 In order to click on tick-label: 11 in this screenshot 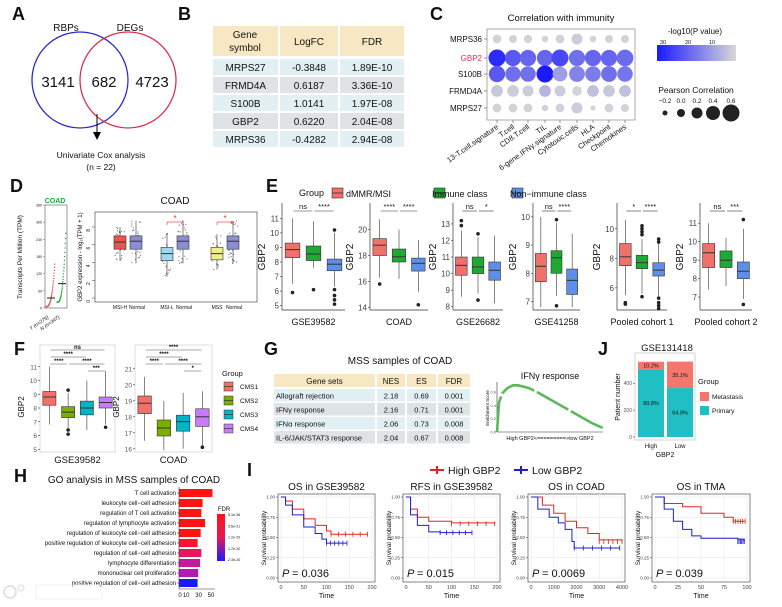, I will do `click(33, 367)`.